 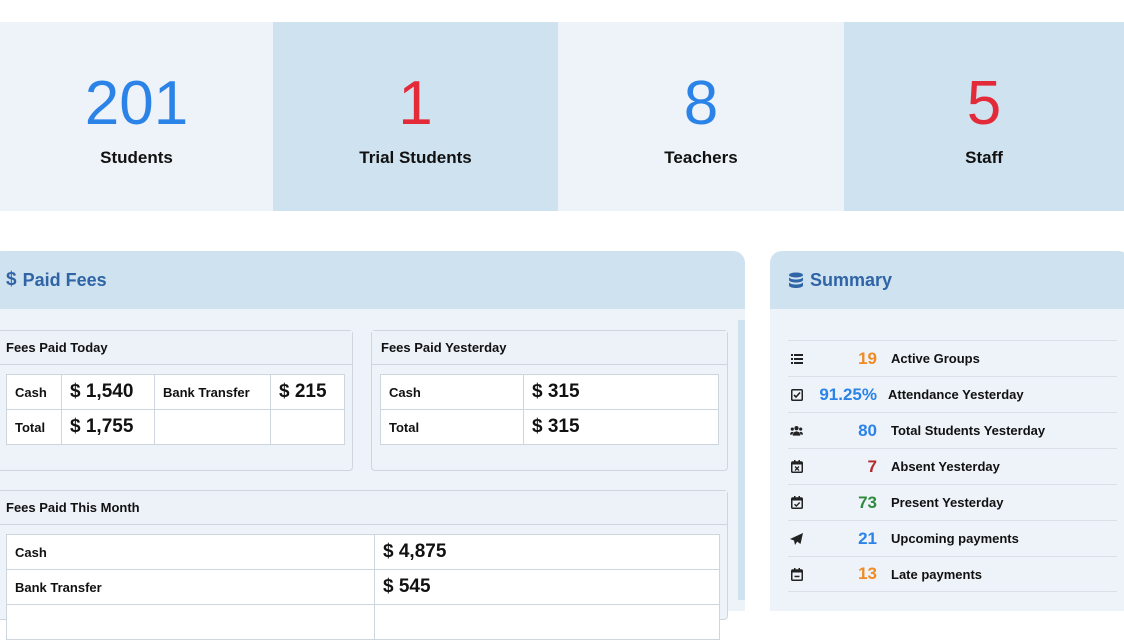 I want to click on summary-item-present: 73 Present Yesterday, so click(x=952, y=502).